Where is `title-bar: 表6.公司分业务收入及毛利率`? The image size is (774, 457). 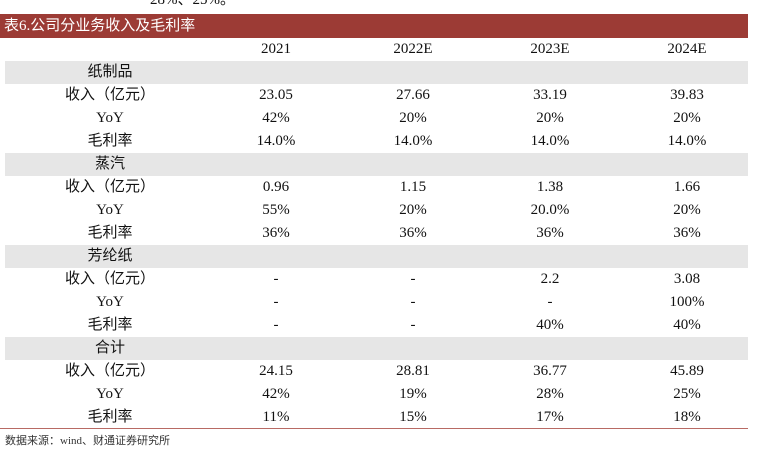
title-bar: 表6.公司分业务收入及毛利率 is located at coordinates (374, 26).